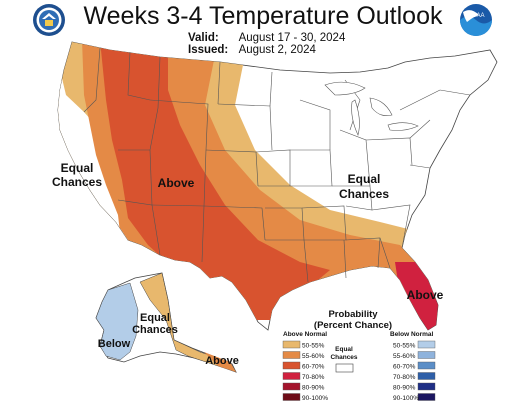 The image size is (525, 405). What do you see at coordinates (305, 334) in the screenshot?
I see `legend-above-header: Above Normal` at bounding box center [305, 334].